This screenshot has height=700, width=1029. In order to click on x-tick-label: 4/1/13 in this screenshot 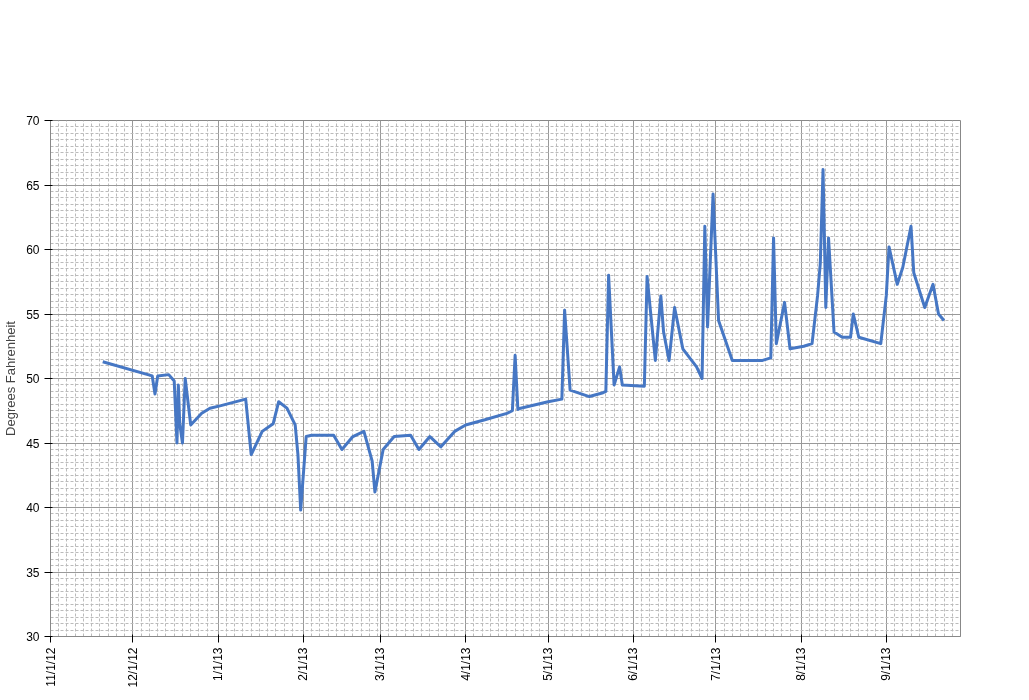, I will do `click(465, 664)`.